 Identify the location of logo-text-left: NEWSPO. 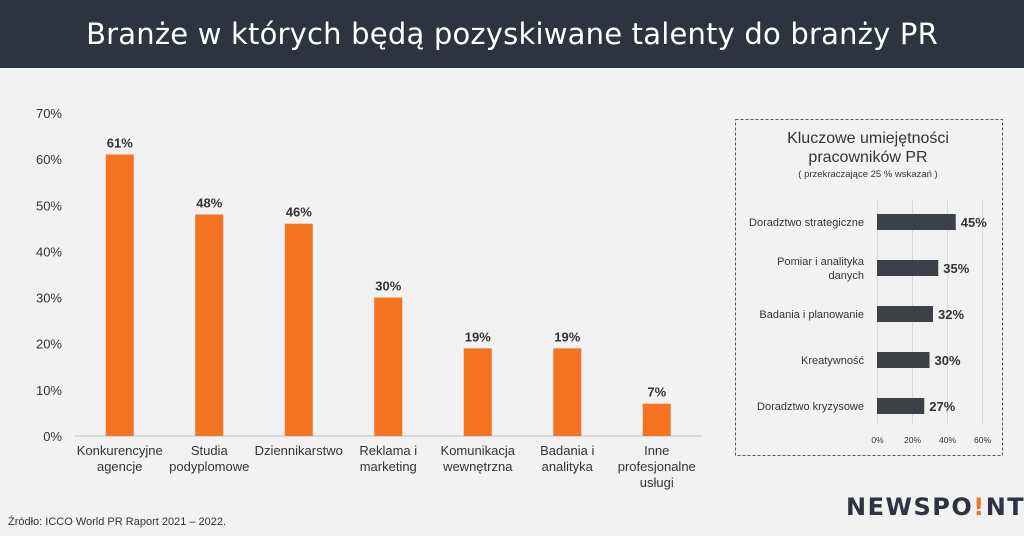
(910, 507).